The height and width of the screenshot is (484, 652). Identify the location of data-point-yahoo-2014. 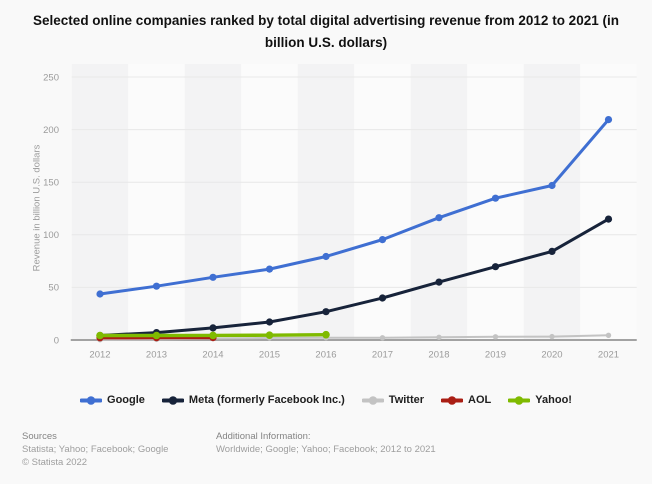
(213, 335).